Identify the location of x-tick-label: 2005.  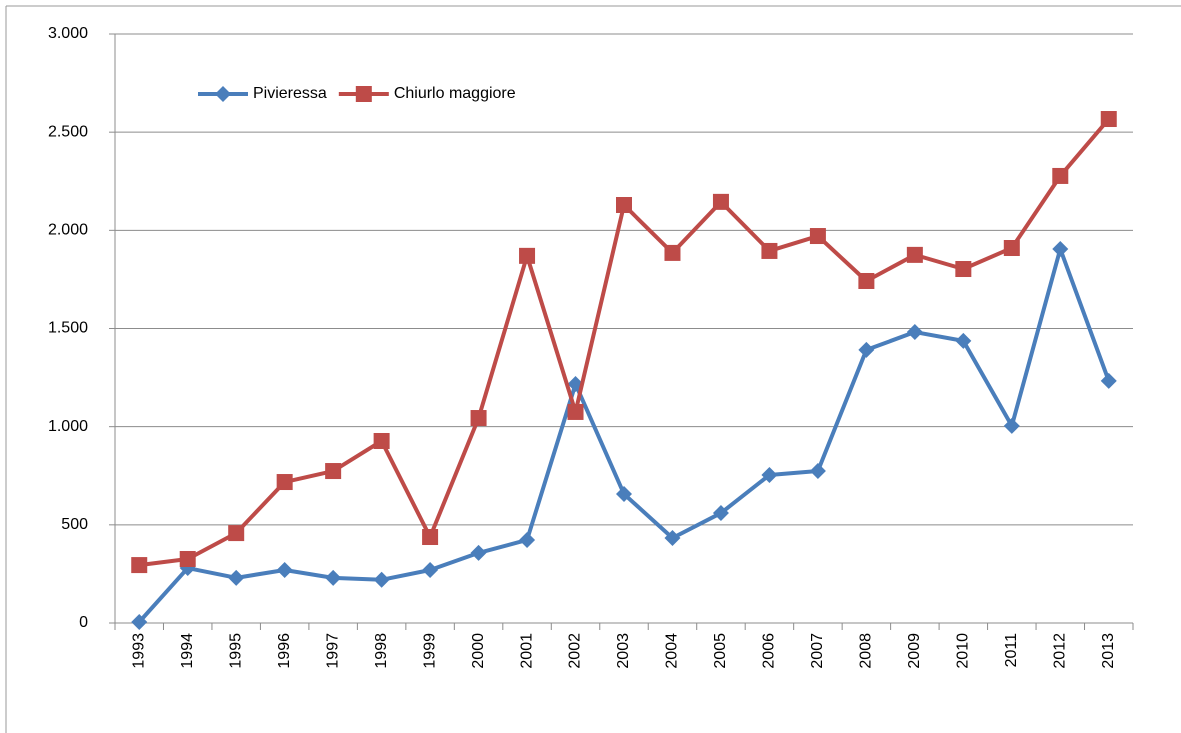
(720, 651).